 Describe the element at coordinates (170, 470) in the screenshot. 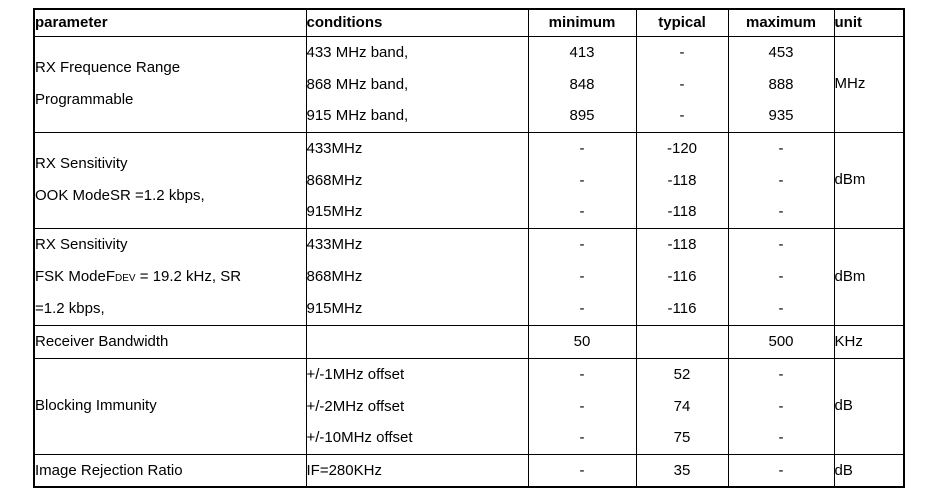

I see `parameter-cell: Image Rejection Ratio` at that location.